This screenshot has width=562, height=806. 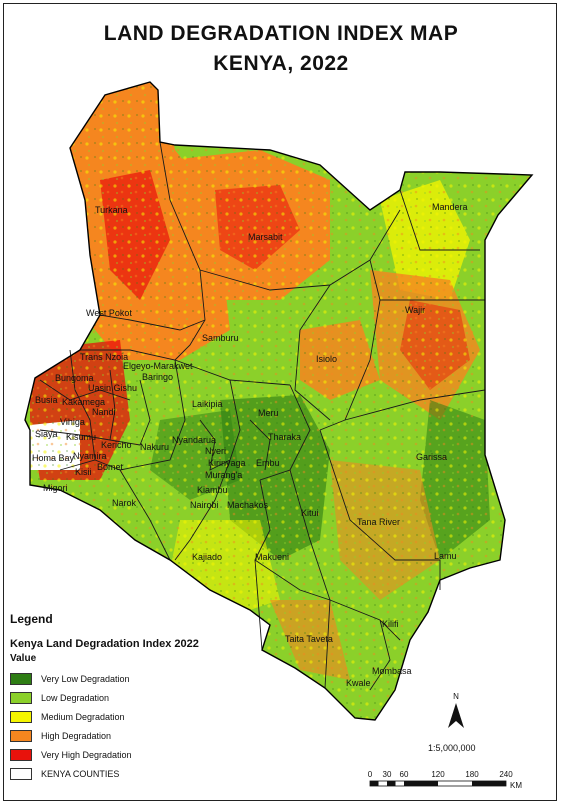 I want to click on label-kericho: Kericho, so click(x=116, y=445).